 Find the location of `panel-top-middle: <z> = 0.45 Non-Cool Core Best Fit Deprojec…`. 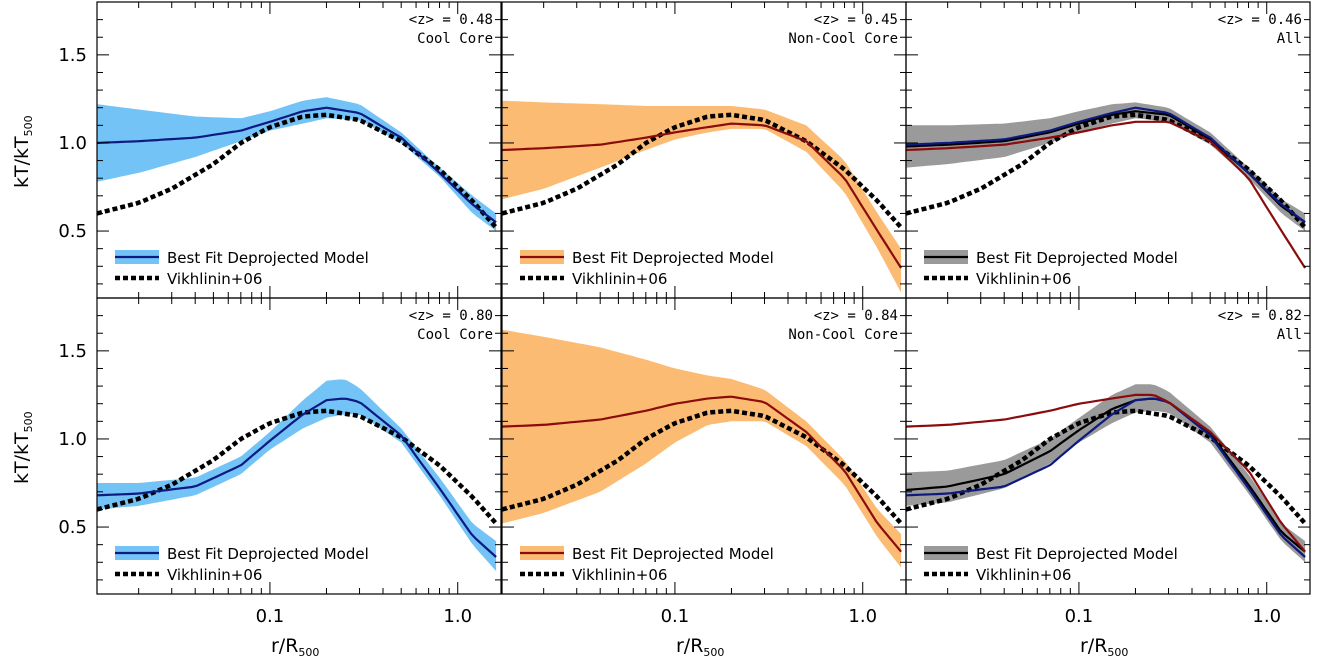

panel-top-middle: <z> = 0.45 Non-Cool Core Best Fit Deprojec… is located at coordinates (704, 150).